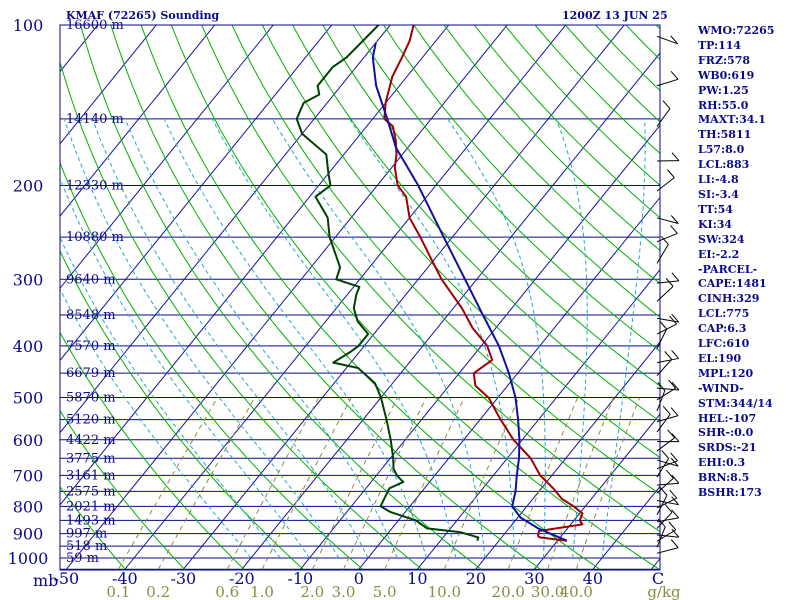  Describe the element at coordinates (727, 448) in the screenshot. I see `stat-item: SRDS:-21` at that location.